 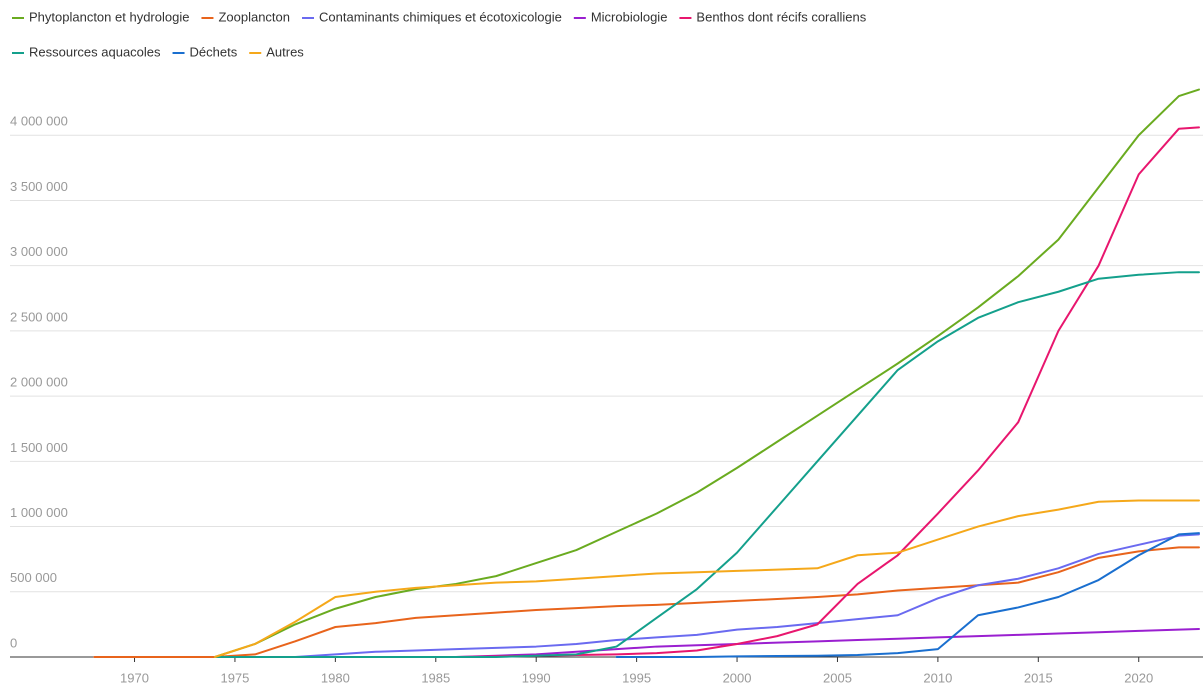 What do you see at coordinates (536, 677) in the screenshot?
I see `x-tick-label: 1990` at bounding box center [536, 677].